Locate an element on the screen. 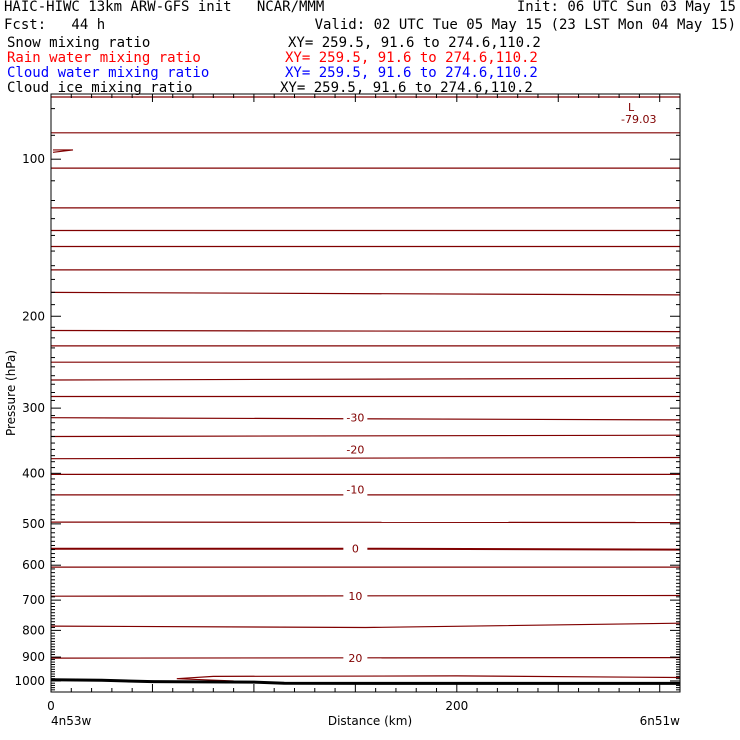 This screenshot has width=740, height=740. x-axis-label: Distance (km) is located at coordinates (370, 721).